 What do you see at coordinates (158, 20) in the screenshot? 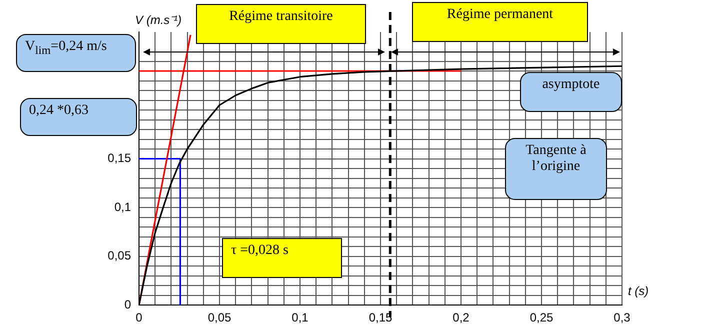
I see `y-axis-title: V (m.s⁻¹)` at bounding box center [158, 20].